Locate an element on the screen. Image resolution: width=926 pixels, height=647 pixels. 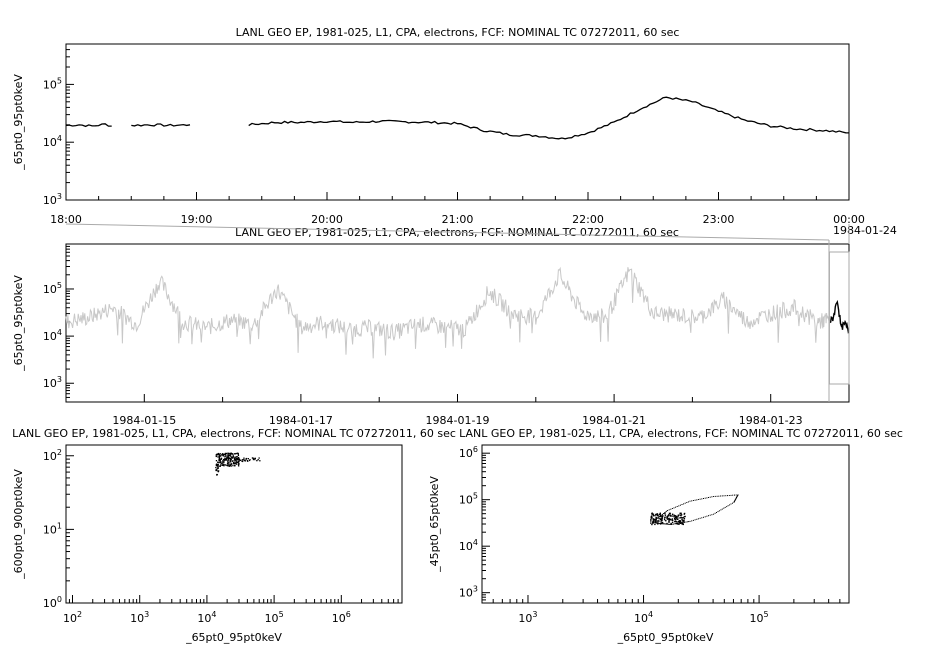
top-y-tick-label: 10⁴ is located at coordinates (52, 141).